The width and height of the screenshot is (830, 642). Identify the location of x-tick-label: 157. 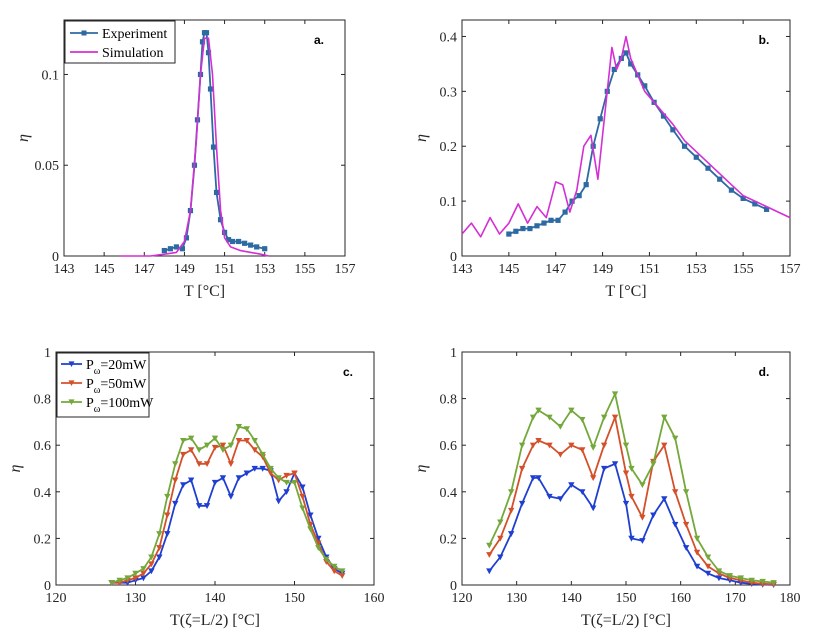
(345, 269).